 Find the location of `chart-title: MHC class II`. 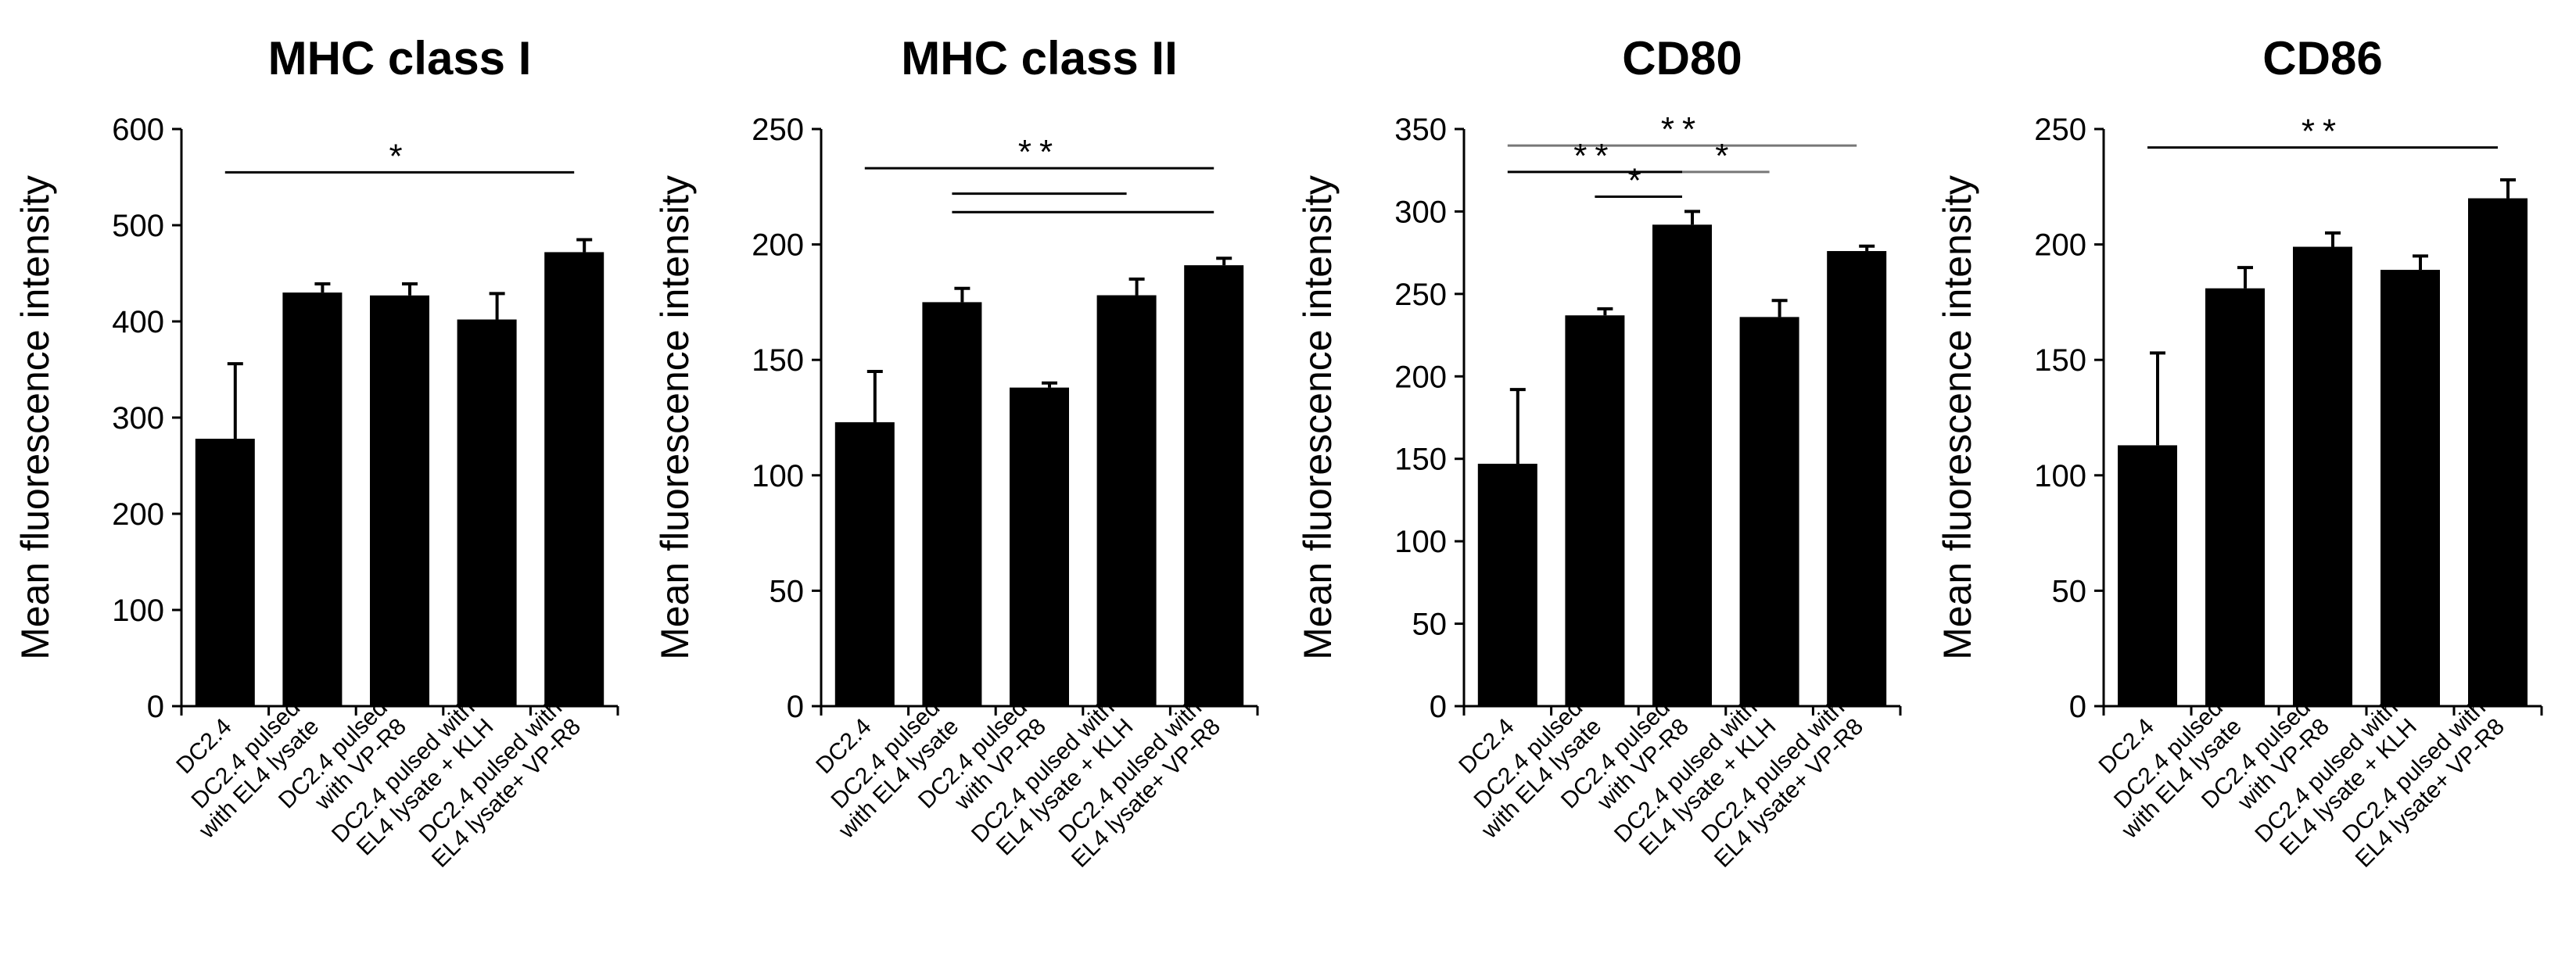

chart-title: MHC class II is located at coordinates (1039, 58).